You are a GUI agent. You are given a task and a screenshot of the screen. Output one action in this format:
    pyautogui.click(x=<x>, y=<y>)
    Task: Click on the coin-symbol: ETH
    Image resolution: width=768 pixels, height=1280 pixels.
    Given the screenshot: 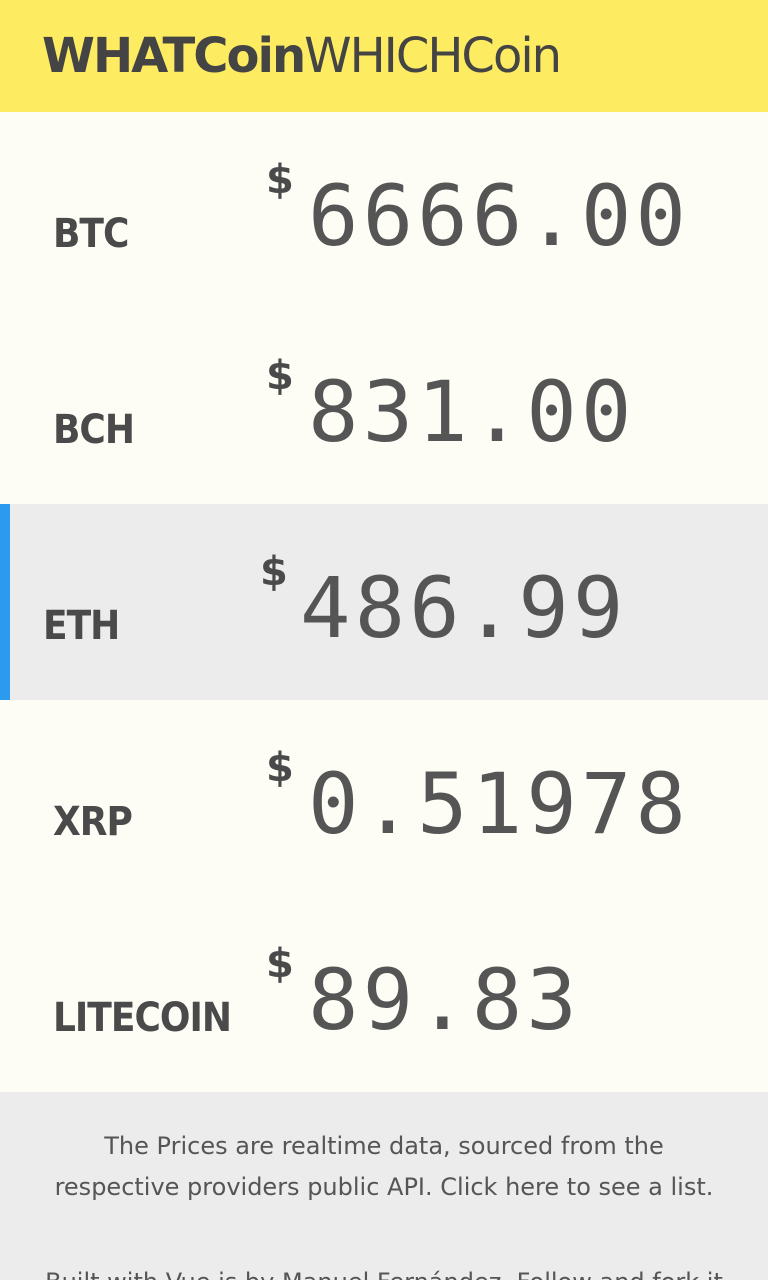 What is the action you would take?
    pyautogui.click(x=81, y=626)
    